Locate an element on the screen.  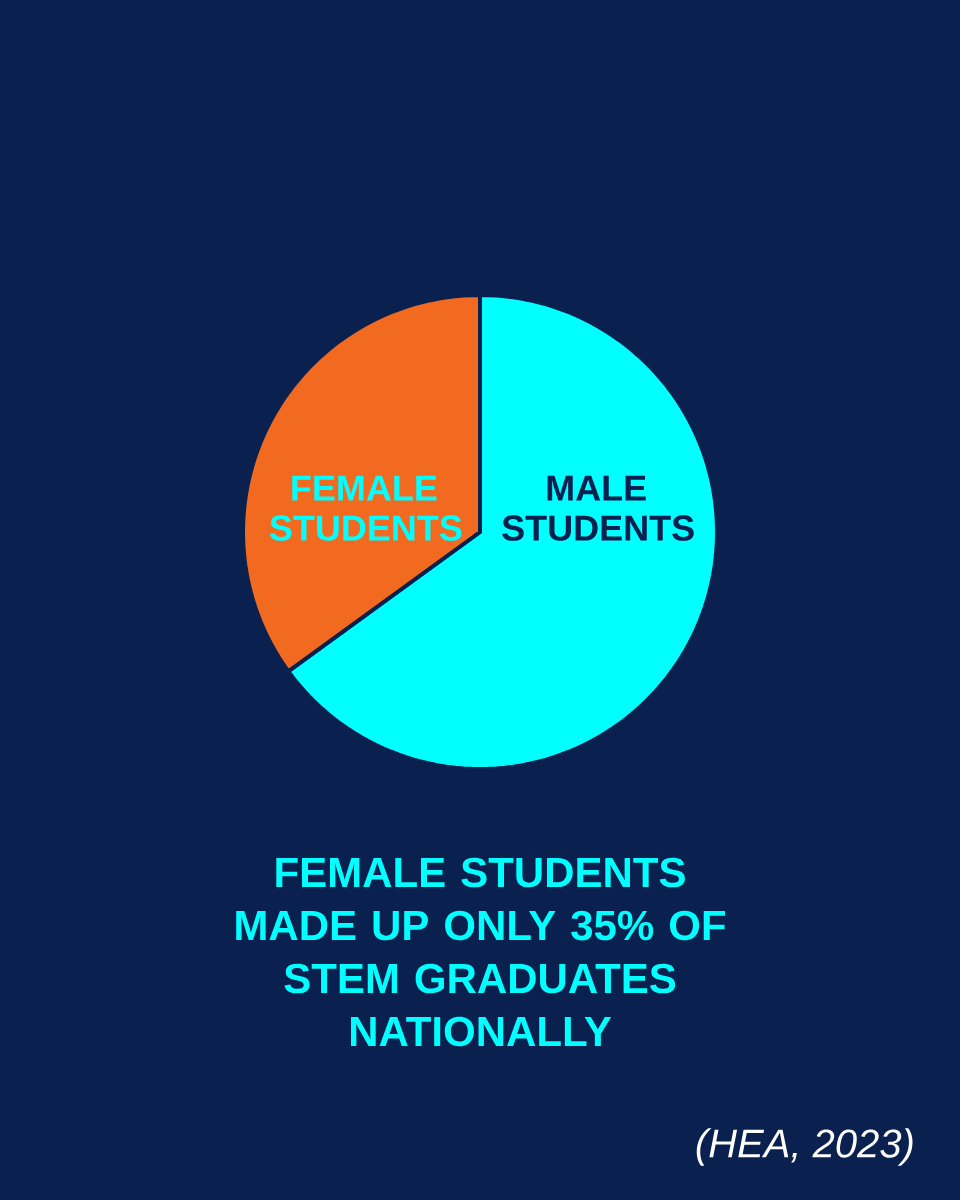
text: (HEA, 2023) is located at coordinates (804, 1147).